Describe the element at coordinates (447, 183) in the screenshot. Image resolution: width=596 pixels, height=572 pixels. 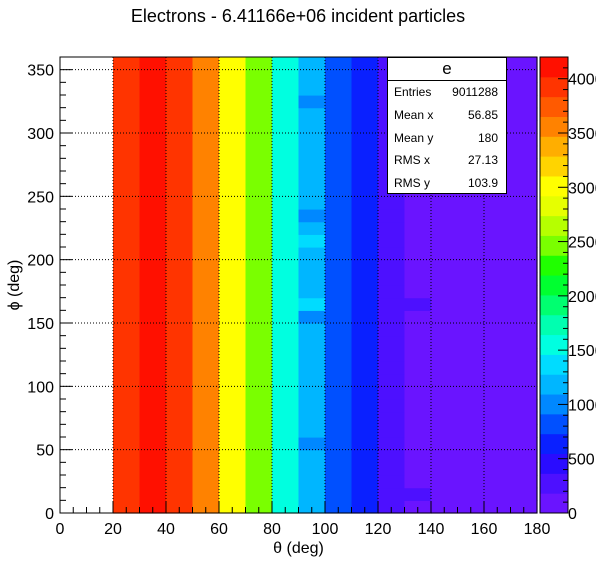
I see `stats-row-rms-y: RMS y 103.9` at that location.